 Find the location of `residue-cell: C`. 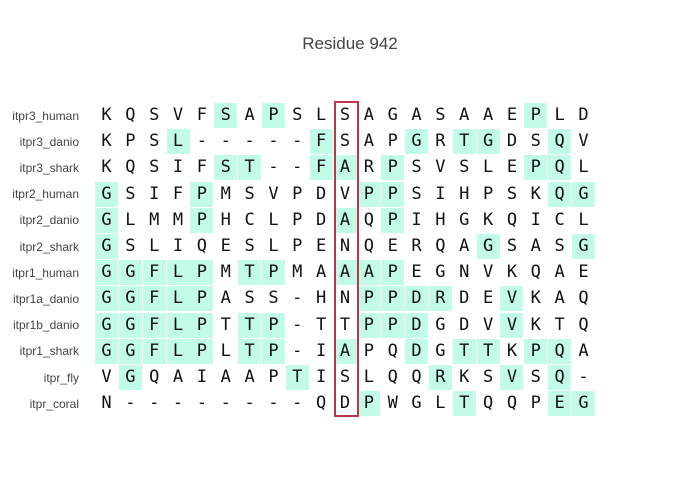

residue-cell: C is located at coordinates (249, 219).